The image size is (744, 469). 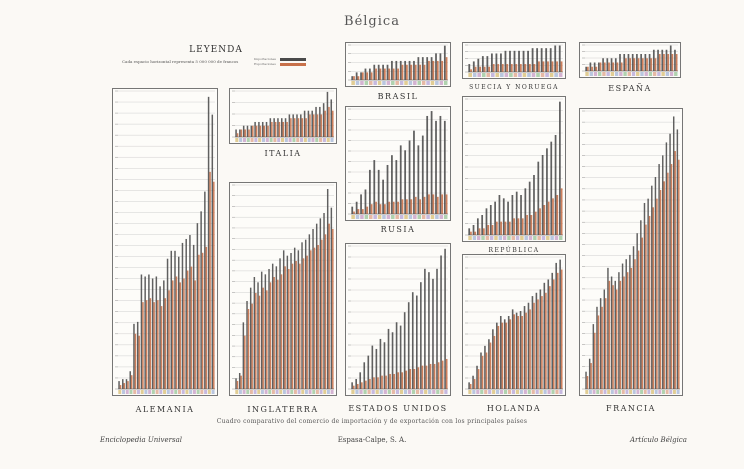 I want to click on panel-frame-rep-blica-argentina, so click(x=514, y=169).